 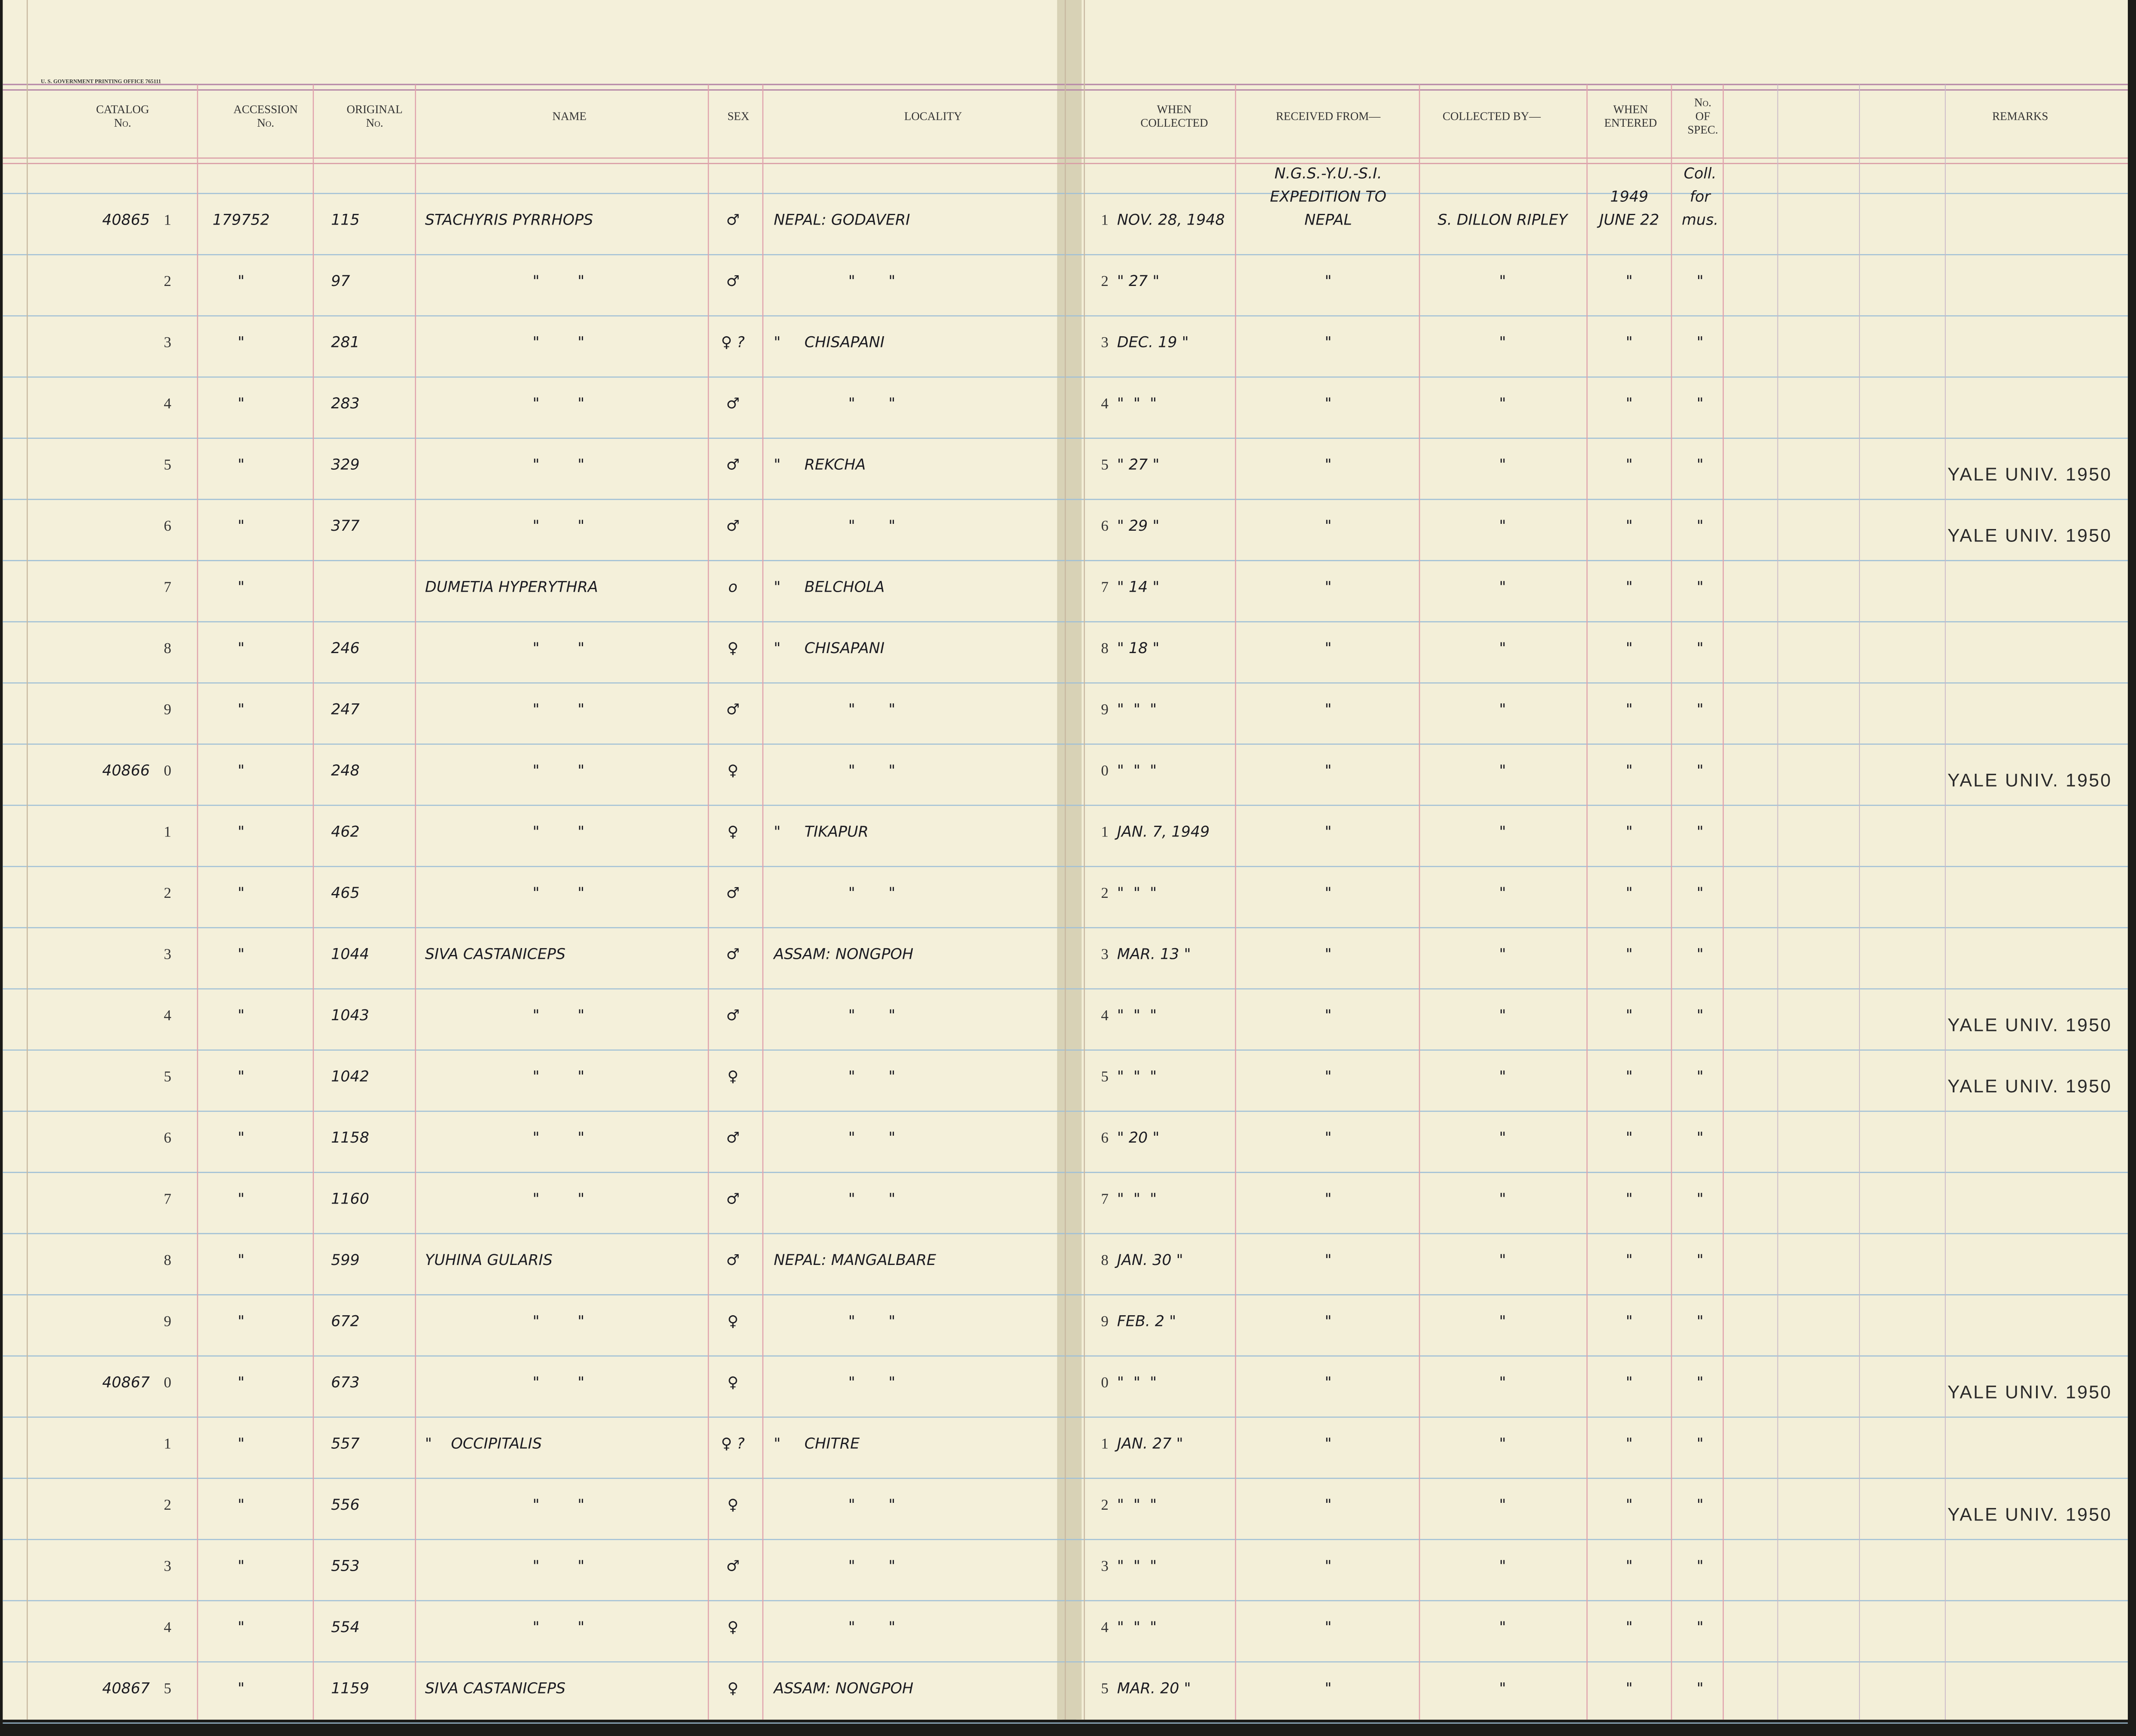 What do you see at coordinates (738, 116) in the screenshot?
I see `column-header: SEX` at bounding box center [738, 116].